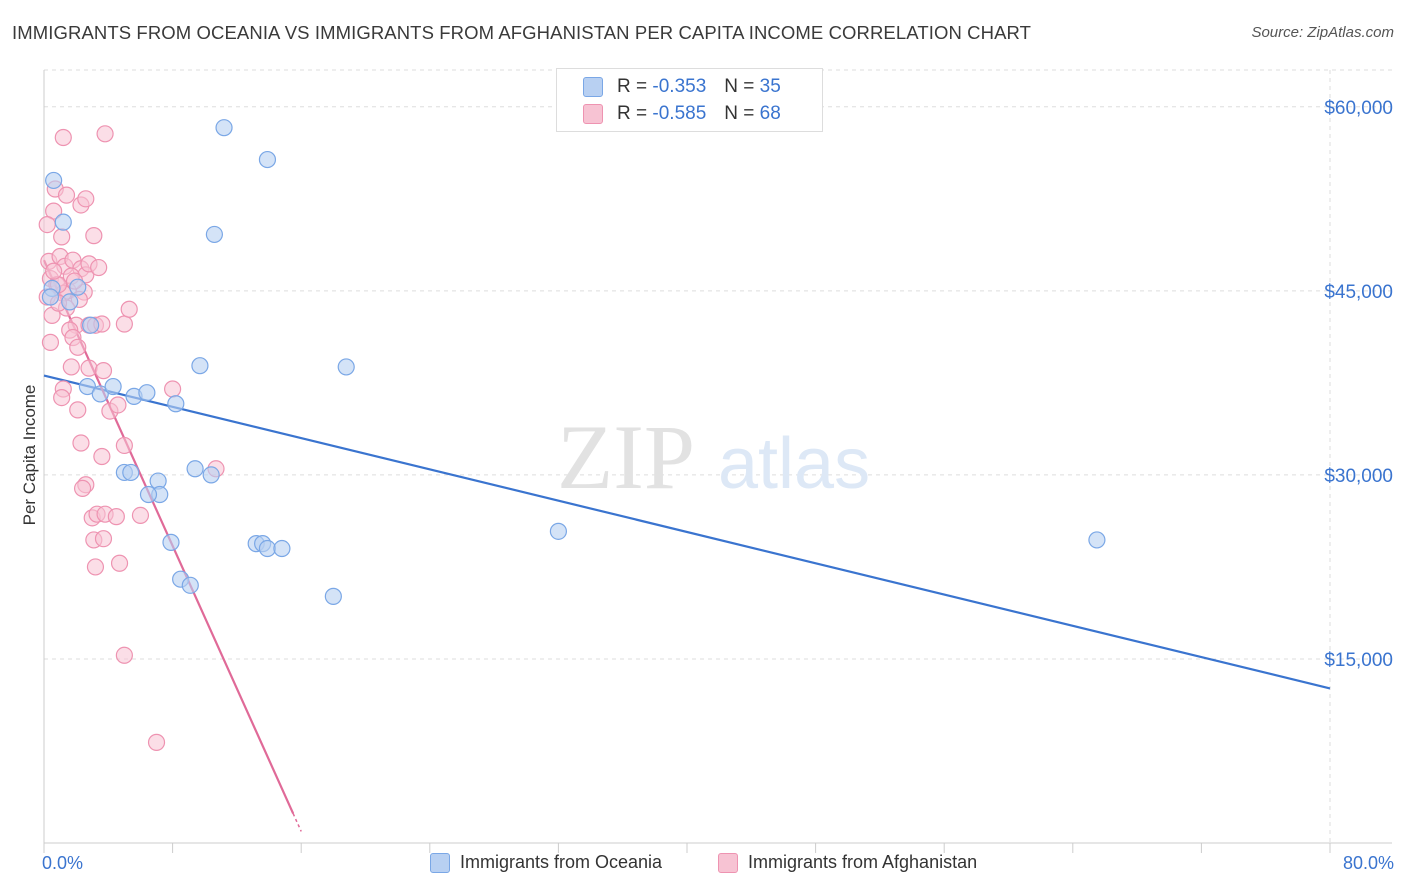 This screenshot has width=1406, height=892. I want to click on legend-item-afghanistan: Immigrants from Afghanistan, so click(847, 862).